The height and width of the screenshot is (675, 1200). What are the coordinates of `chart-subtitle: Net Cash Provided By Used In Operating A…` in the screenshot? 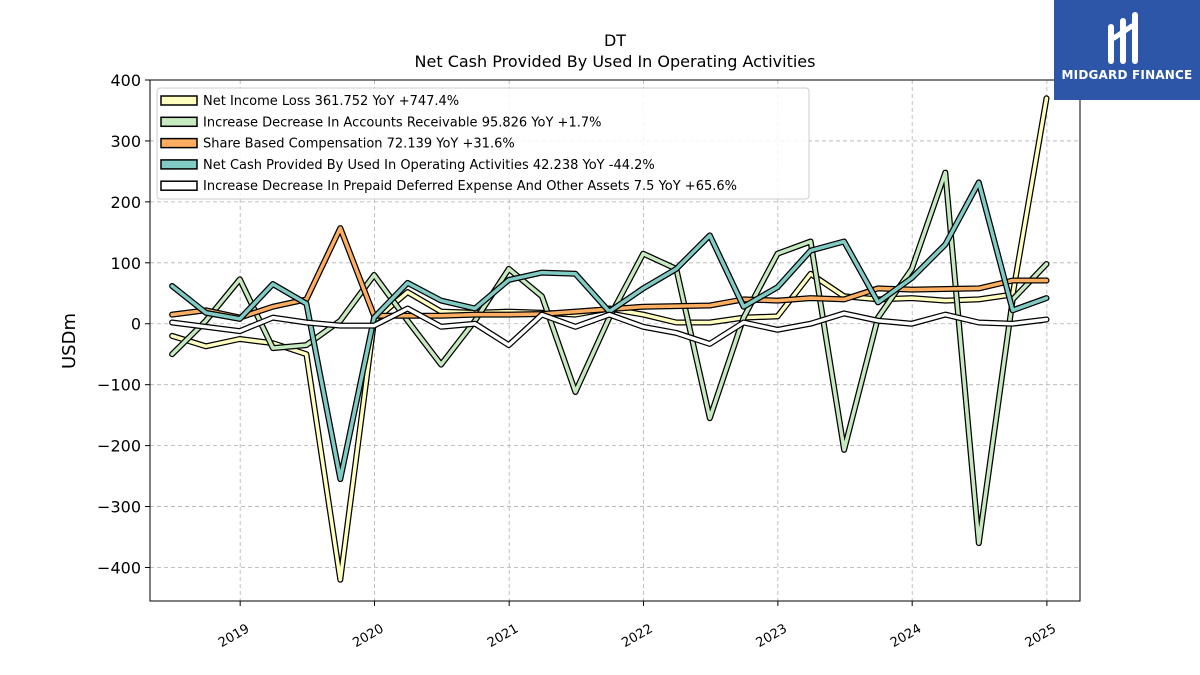 It's located at (615, 61).